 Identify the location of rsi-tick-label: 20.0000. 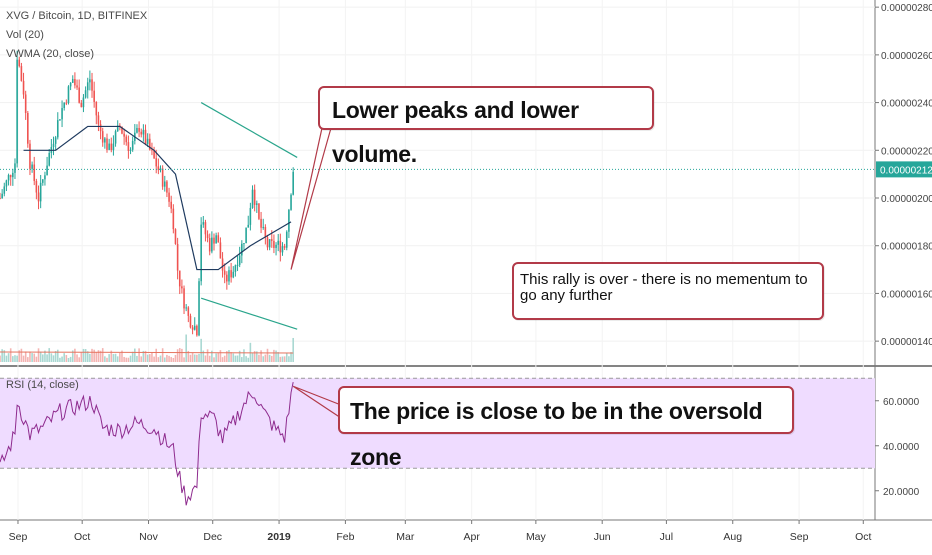
(901, 492).